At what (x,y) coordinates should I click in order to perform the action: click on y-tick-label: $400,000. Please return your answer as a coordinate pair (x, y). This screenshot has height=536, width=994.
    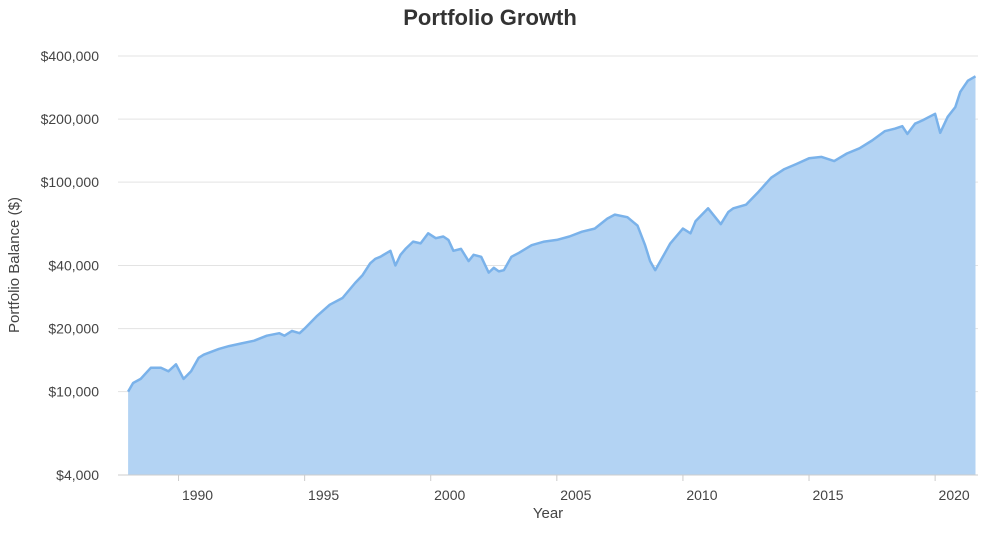
    Looking at the image, I should click on (70, 56).